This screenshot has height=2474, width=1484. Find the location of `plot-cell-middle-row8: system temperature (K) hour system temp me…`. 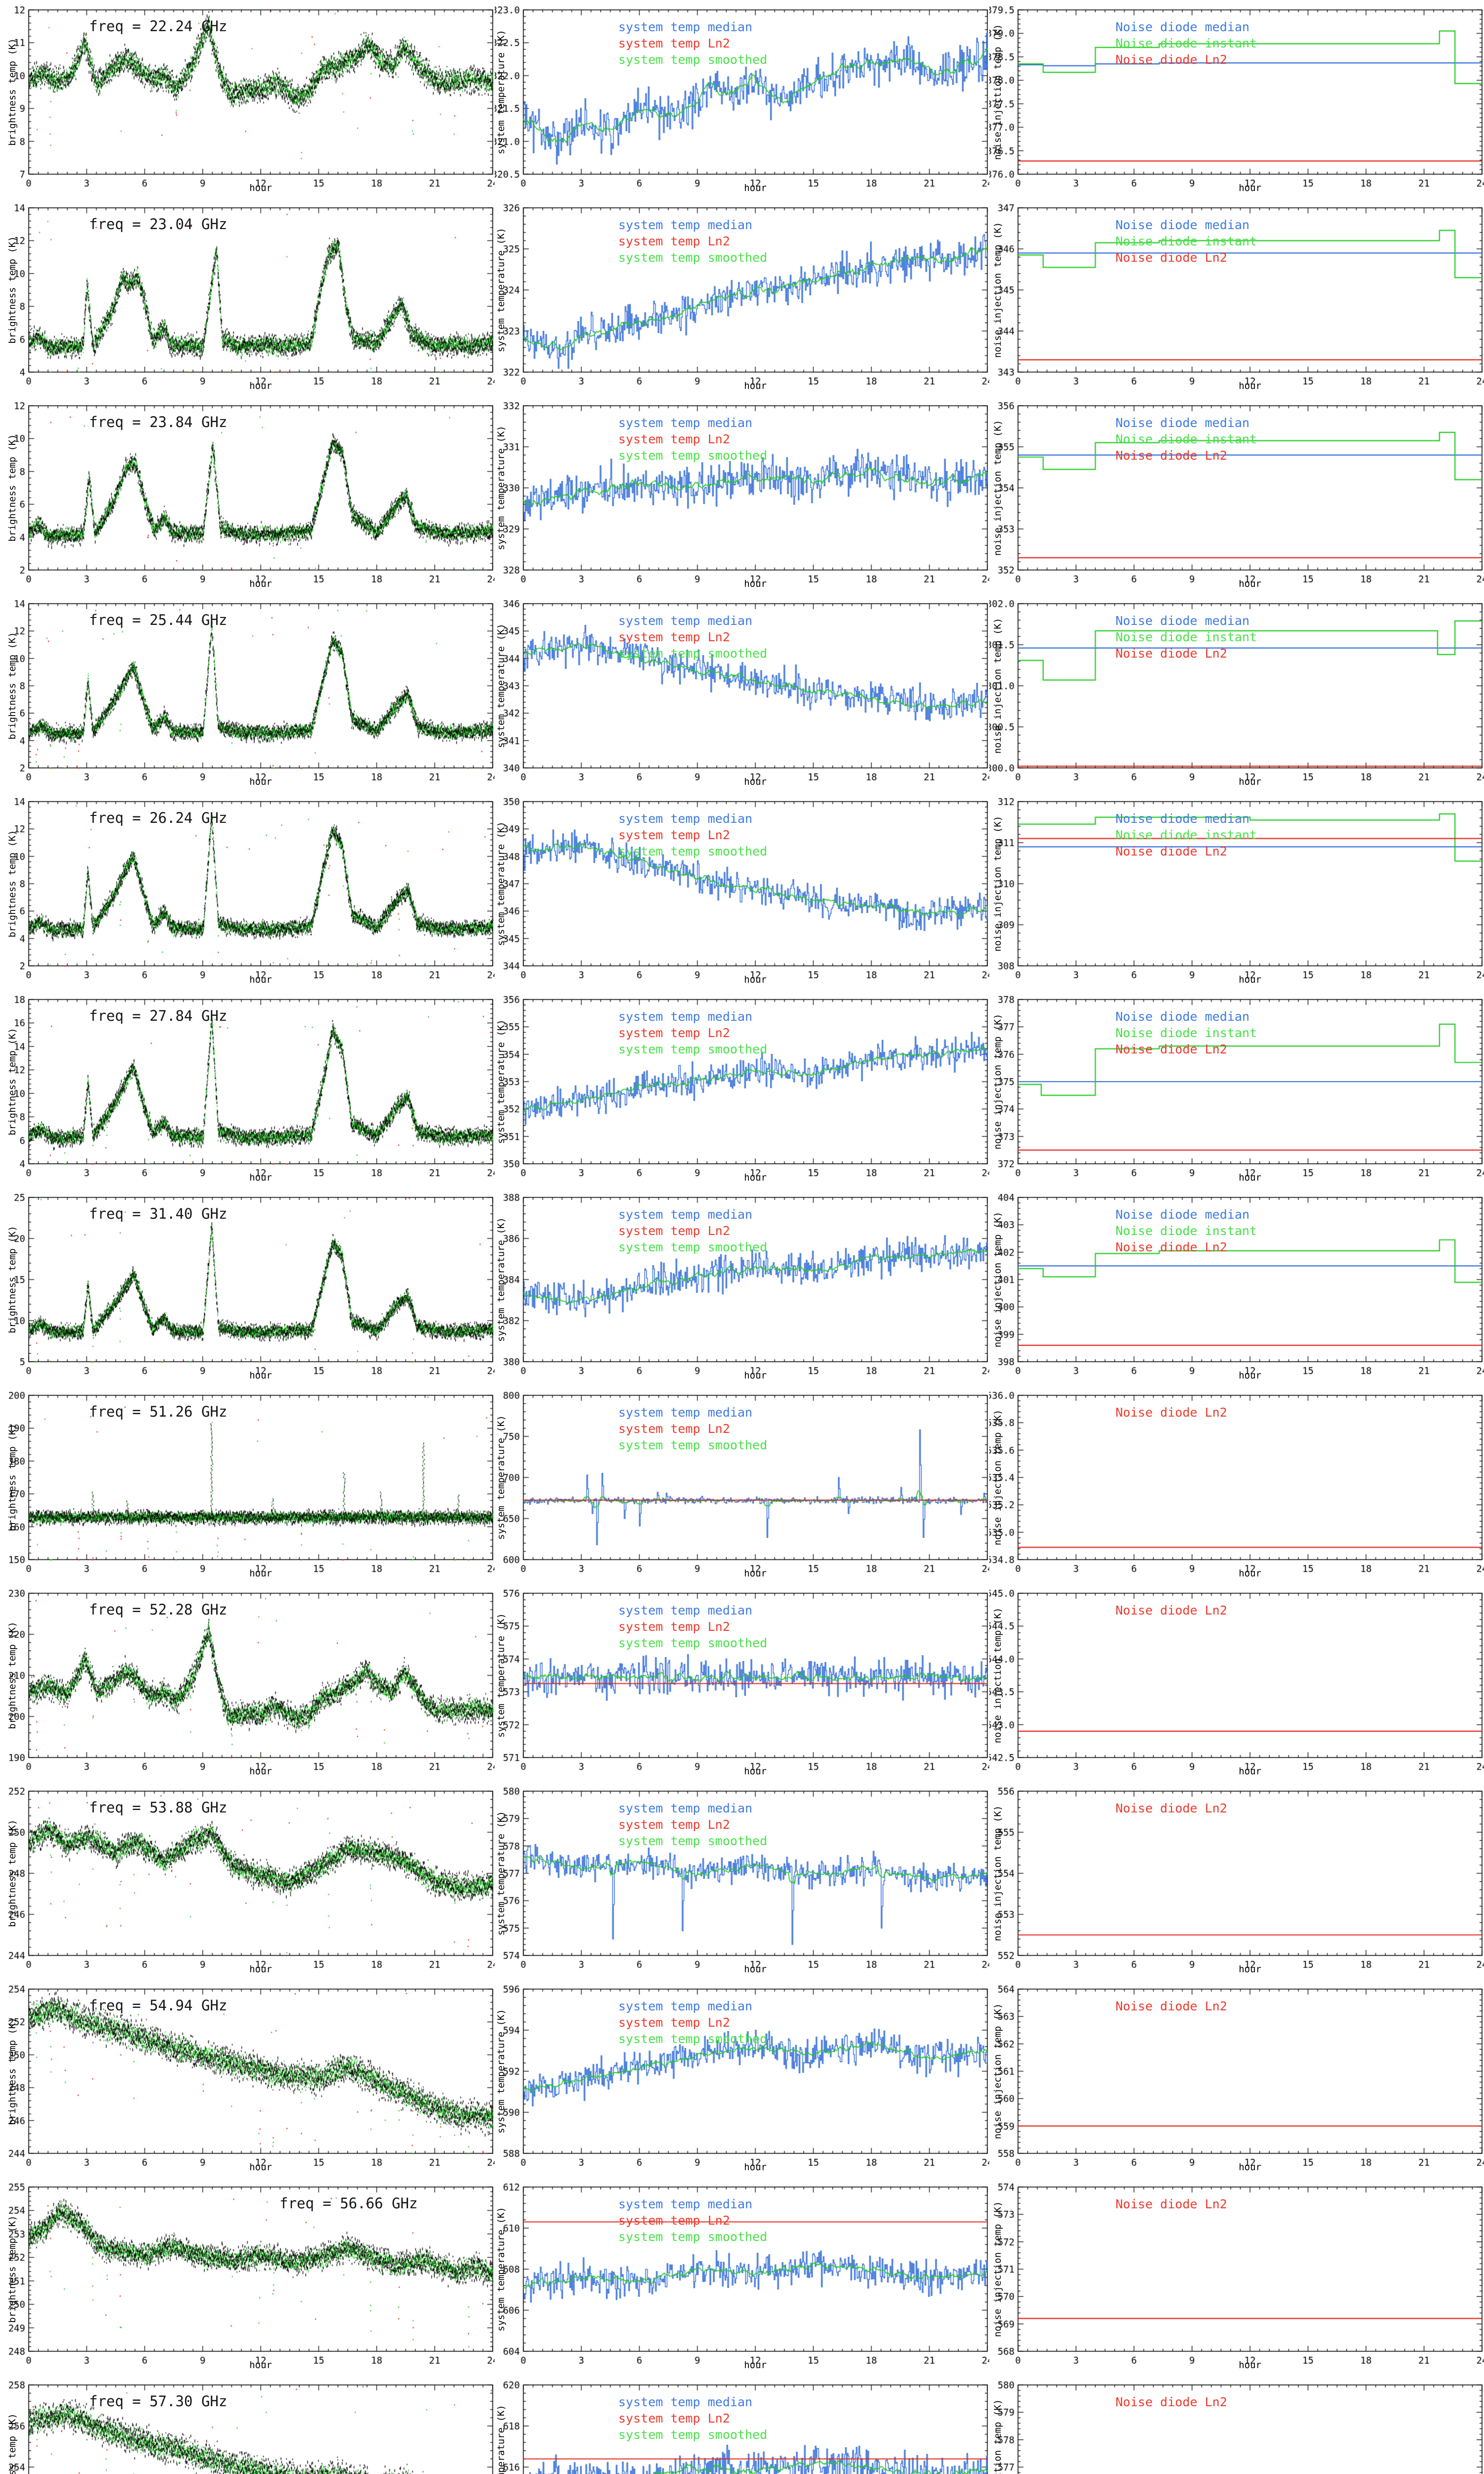

plot-cell-middle-row8: system temperature (K) hour system temp me… is located at coordinates (742, 1484).